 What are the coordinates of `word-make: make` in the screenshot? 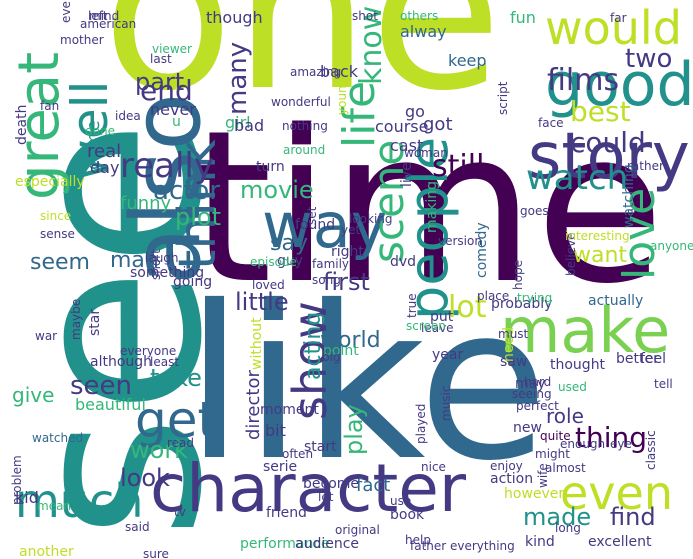 It's located at (585, 330).